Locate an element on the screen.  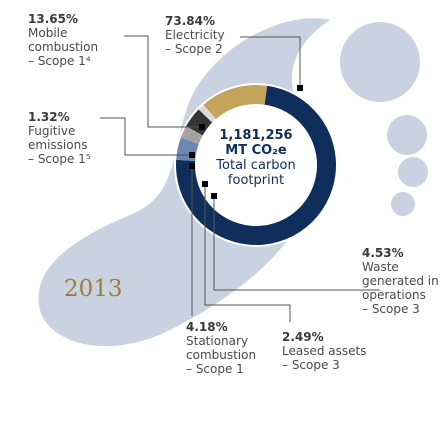
caption: Total carbon footprint is located at coordinates (256, 173).